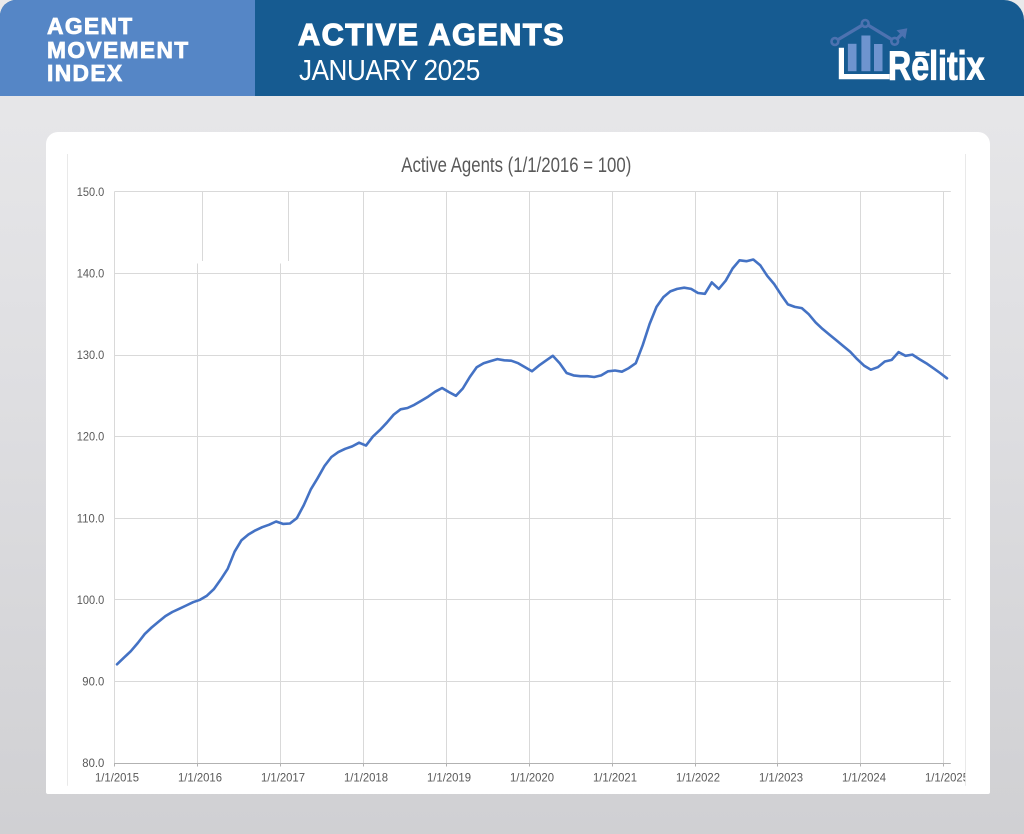 The height and width of the screenshot is (834, 1024). I want to click on svg-text: 1/1/2023, so click(781, 778).